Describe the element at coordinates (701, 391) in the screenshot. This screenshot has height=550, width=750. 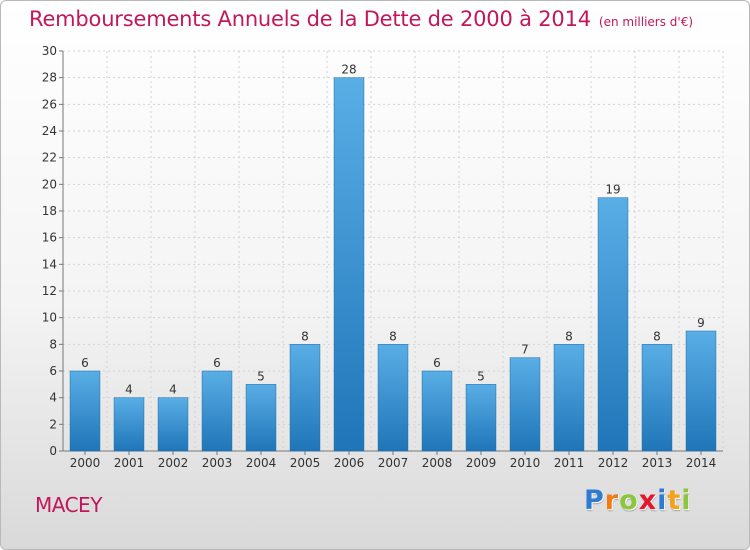
I see `bar-2014` at that location.